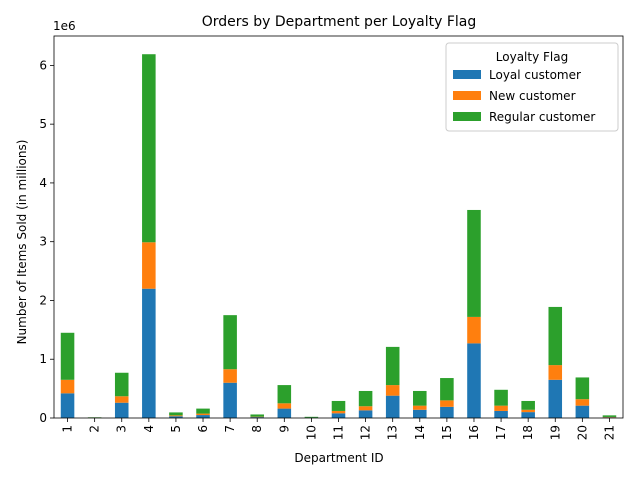  I want to click on x-tick-label: 11, so click(339, 432).